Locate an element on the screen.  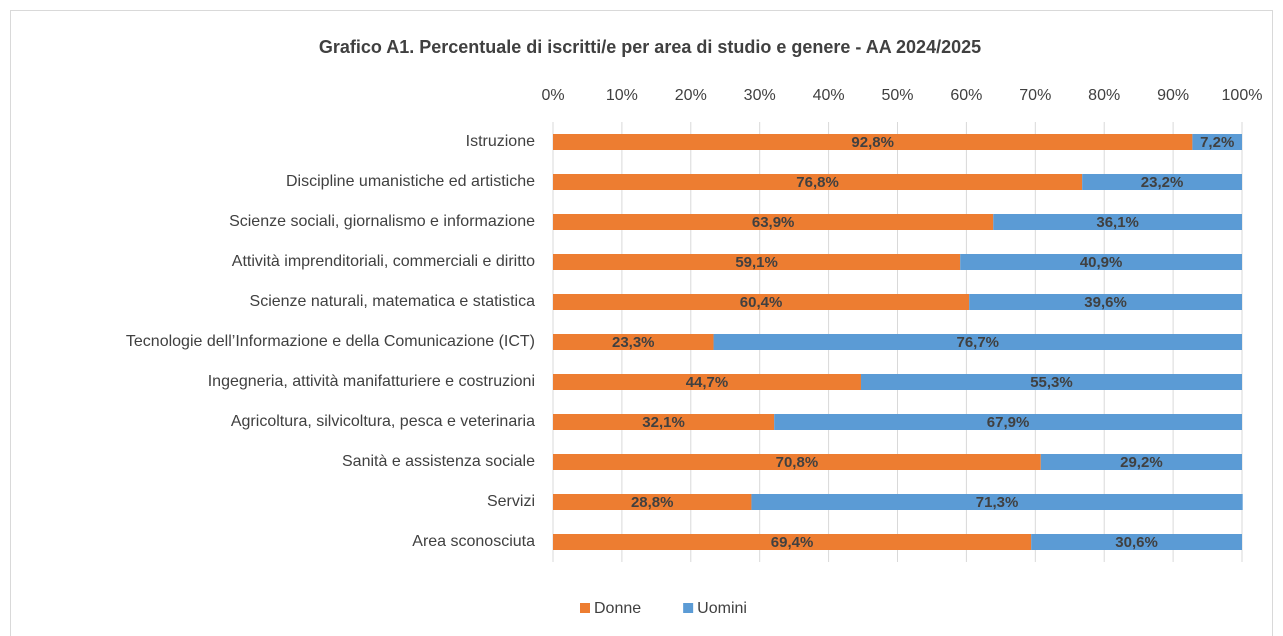
x-tick-label: 60% is located at coordinates (966, 95).